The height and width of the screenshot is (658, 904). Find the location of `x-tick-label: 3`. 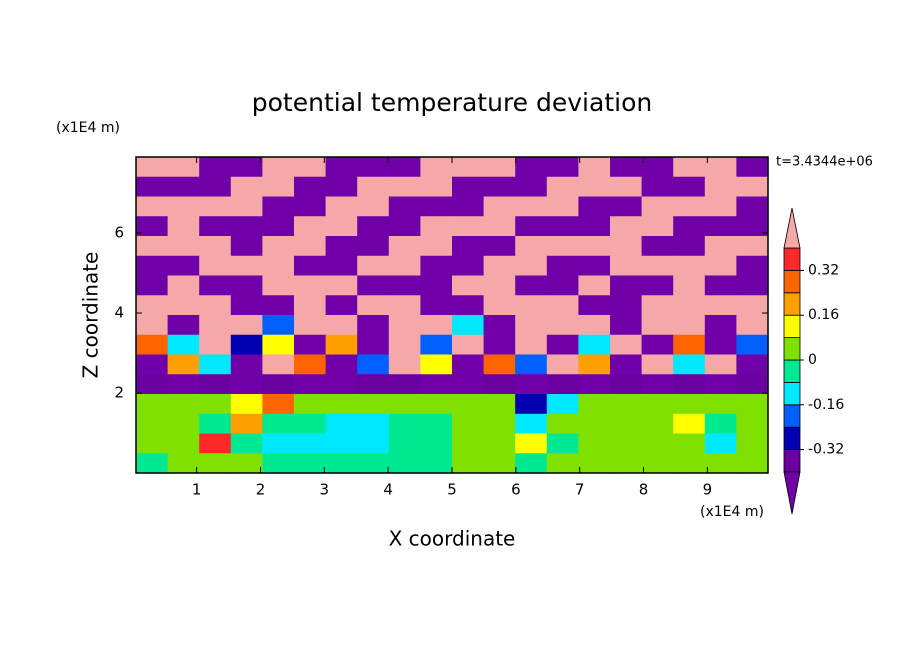

x-tick-label: 3 is located at coordinates (325, 490).